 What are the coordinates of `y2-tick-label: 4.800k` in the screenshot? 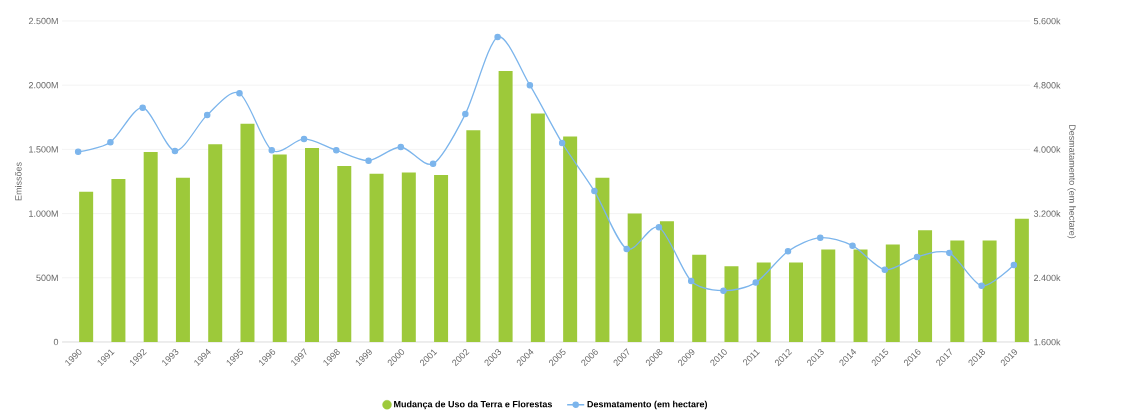 It's located at (1047, 85).